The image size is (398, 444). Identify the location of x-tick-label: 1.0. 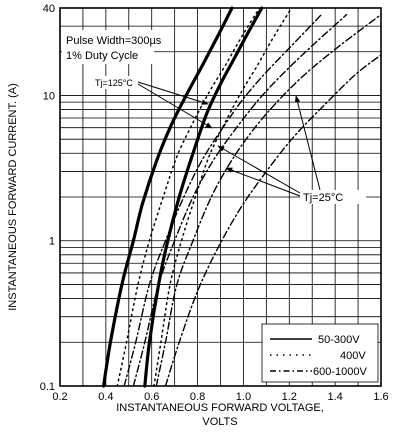
(243, 397).